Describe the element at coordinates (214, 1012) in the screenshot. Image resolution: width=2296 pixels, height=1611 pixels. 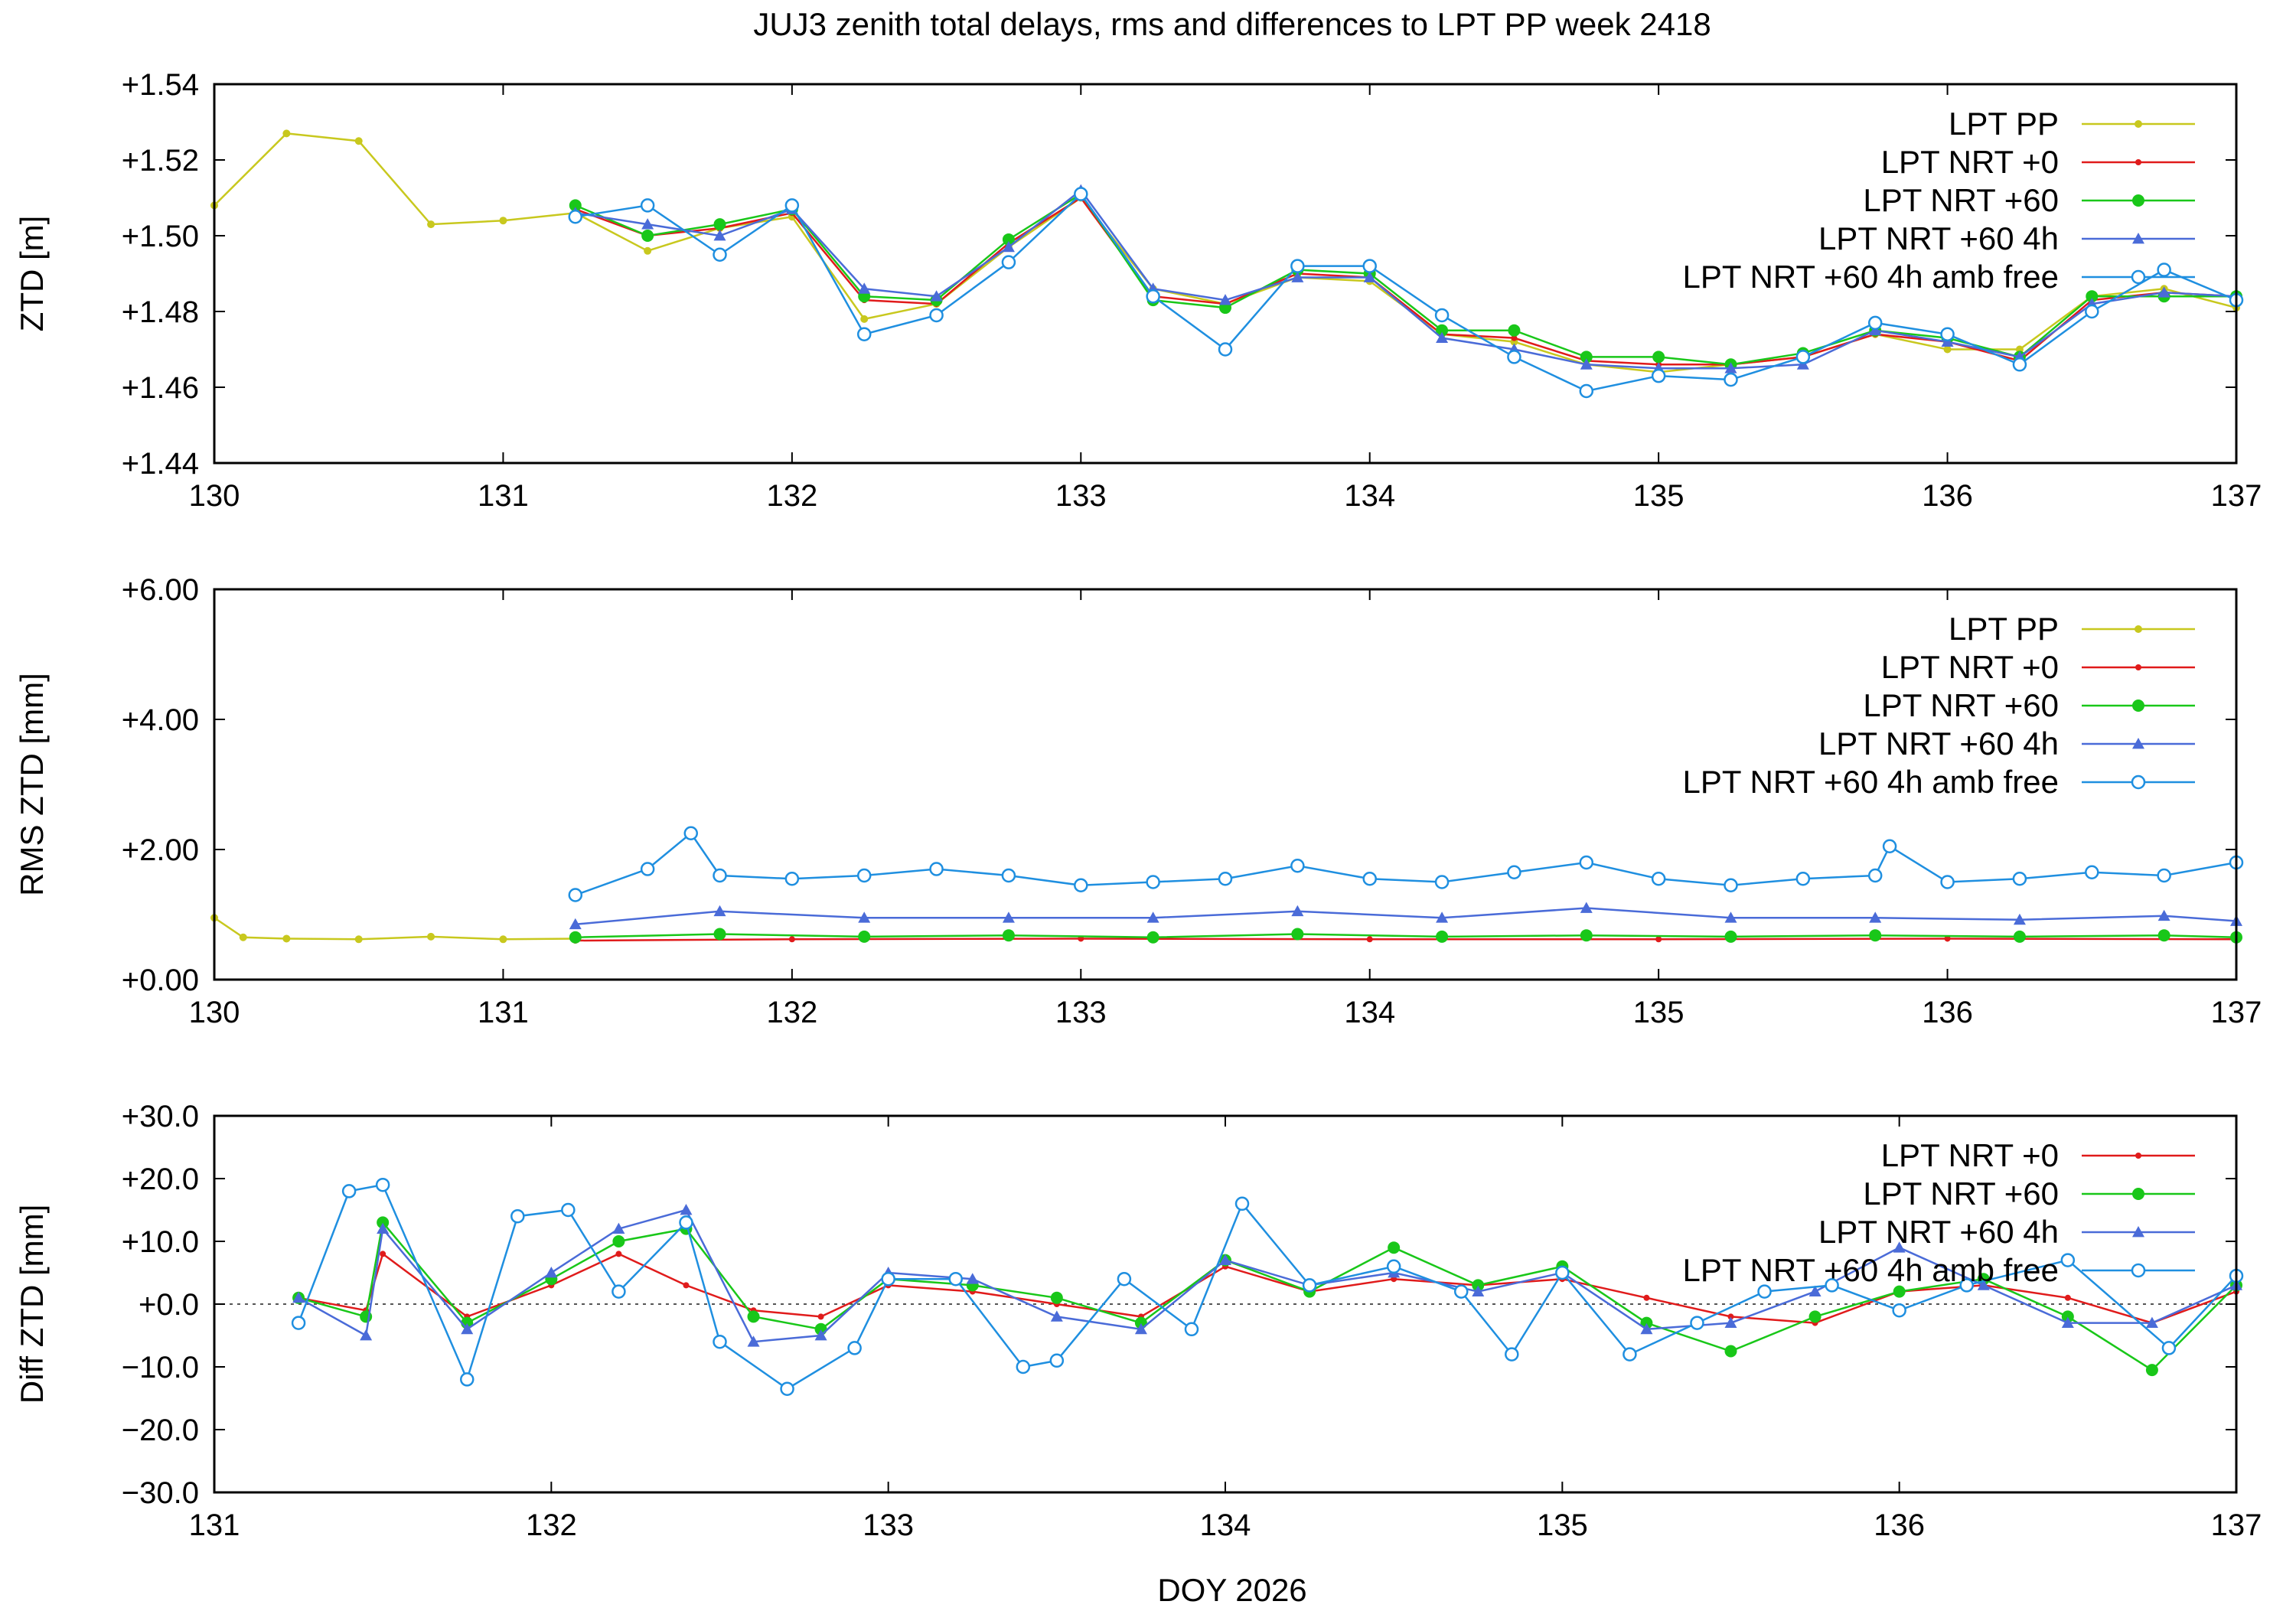
I see `x-tick-label: 130` at that location.